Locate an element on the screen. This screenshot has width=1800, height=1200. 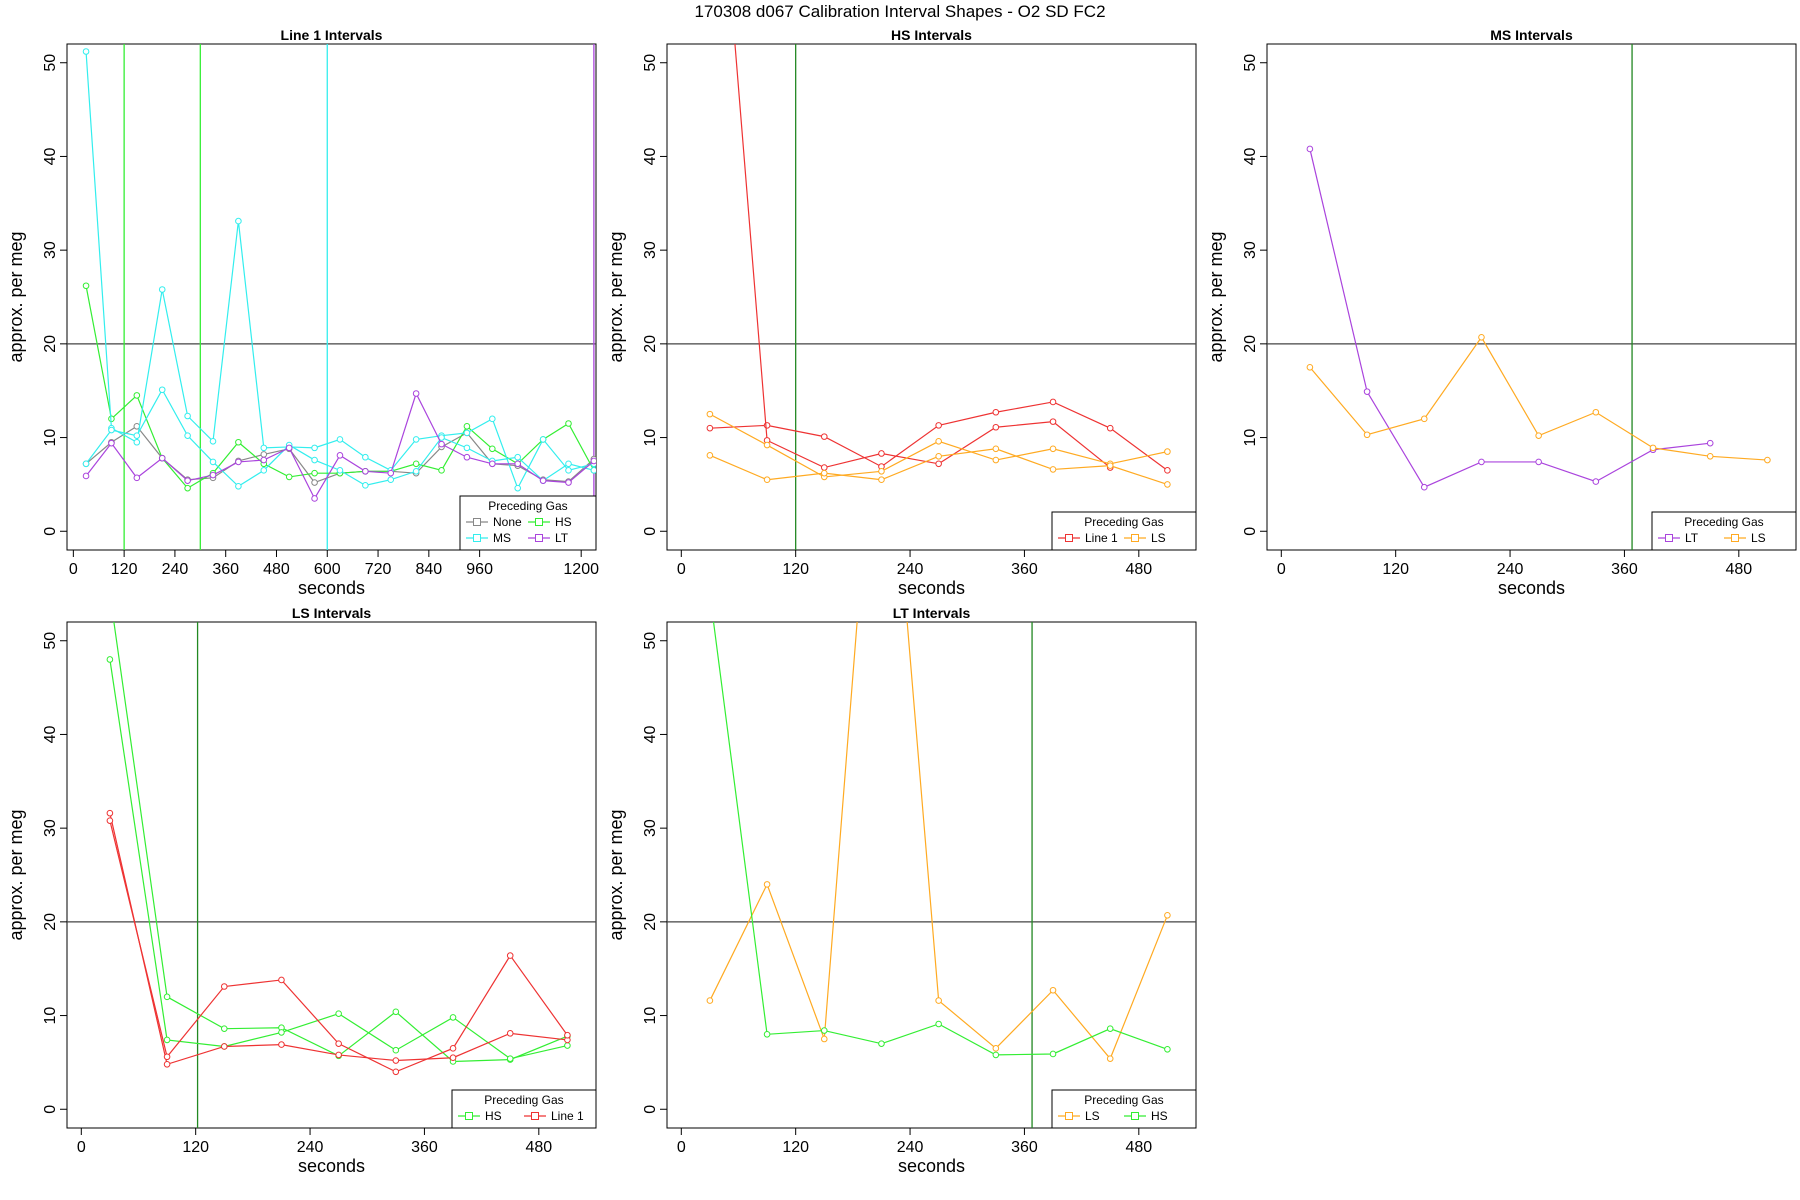
legend-entry-label: HS is located at coordinates (1159, 1116).